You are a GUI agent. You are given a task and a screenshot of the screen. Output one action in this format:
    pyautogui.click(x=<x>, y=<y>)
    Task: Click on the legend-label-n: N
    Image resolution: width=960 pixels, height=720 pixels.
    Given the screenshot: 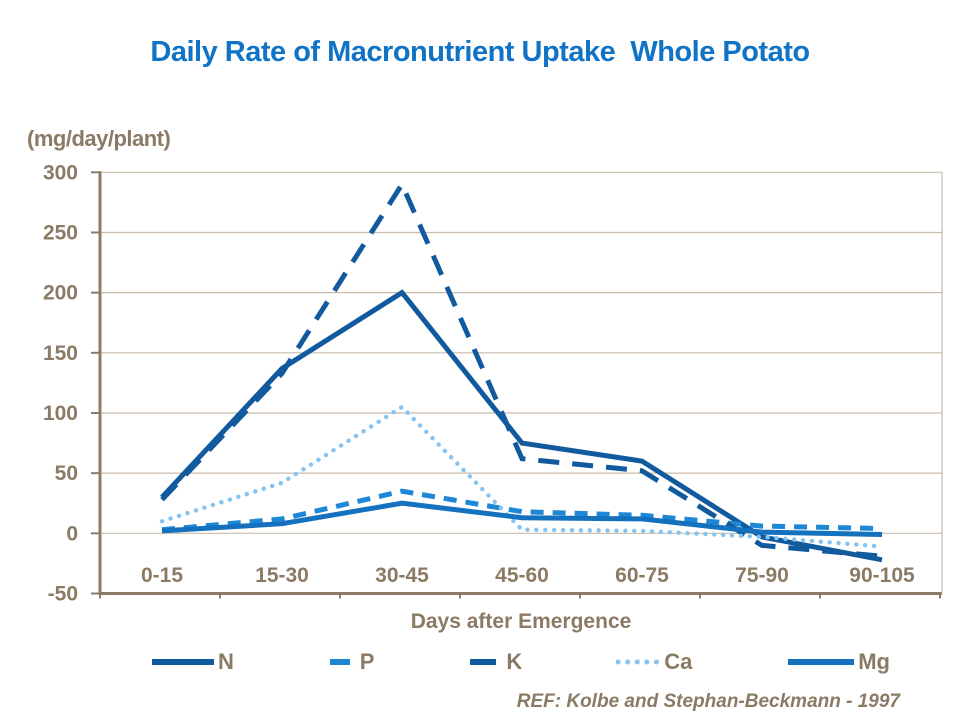 What is the action you would take?
    pyautogui.click(x=226, y=661)
    